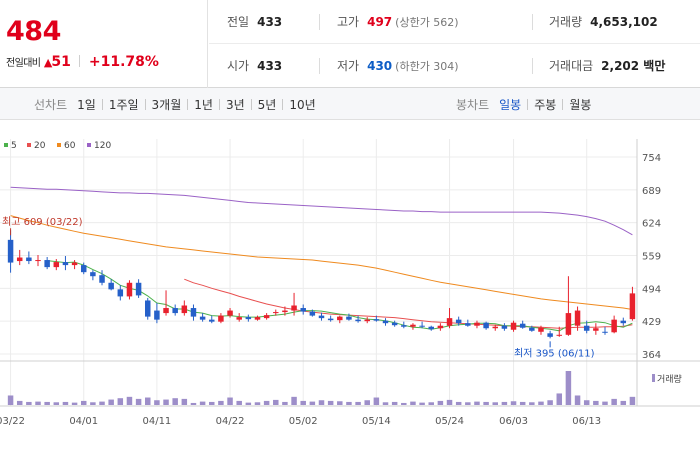 The image size is (700, 450). Describe the element at coordinates (651, 322) in the screenshot. I see `y-tick-label: 429` at that location.